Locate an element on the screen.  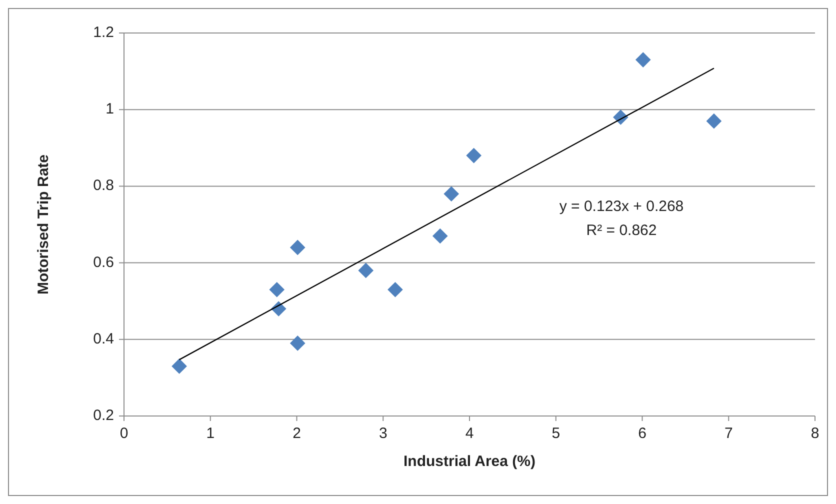
y-axis-title: Motorised Trip Rate is located at coordinates (43, 224).